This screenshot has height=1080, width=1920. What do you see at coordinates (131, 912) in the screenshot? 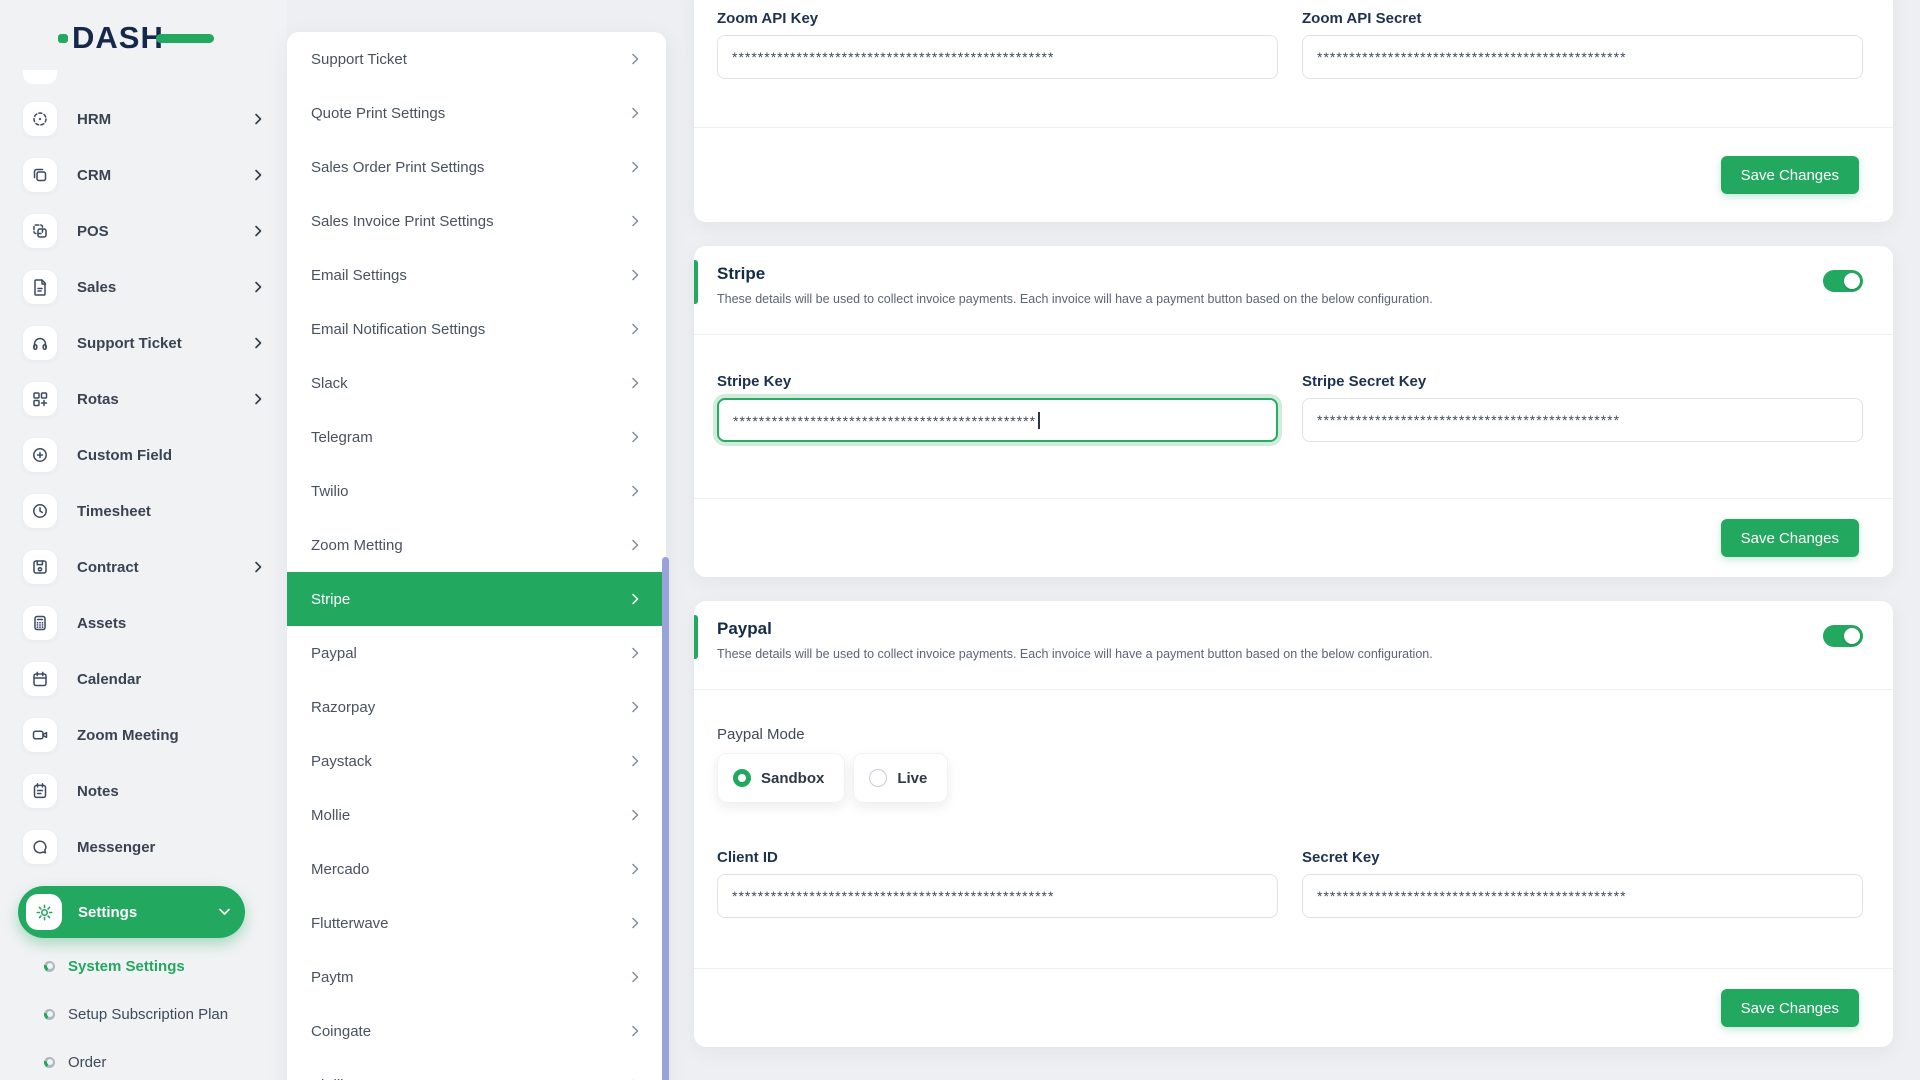
I see `sidebar-item-settings: Settings` at bounding box center [131, 912].